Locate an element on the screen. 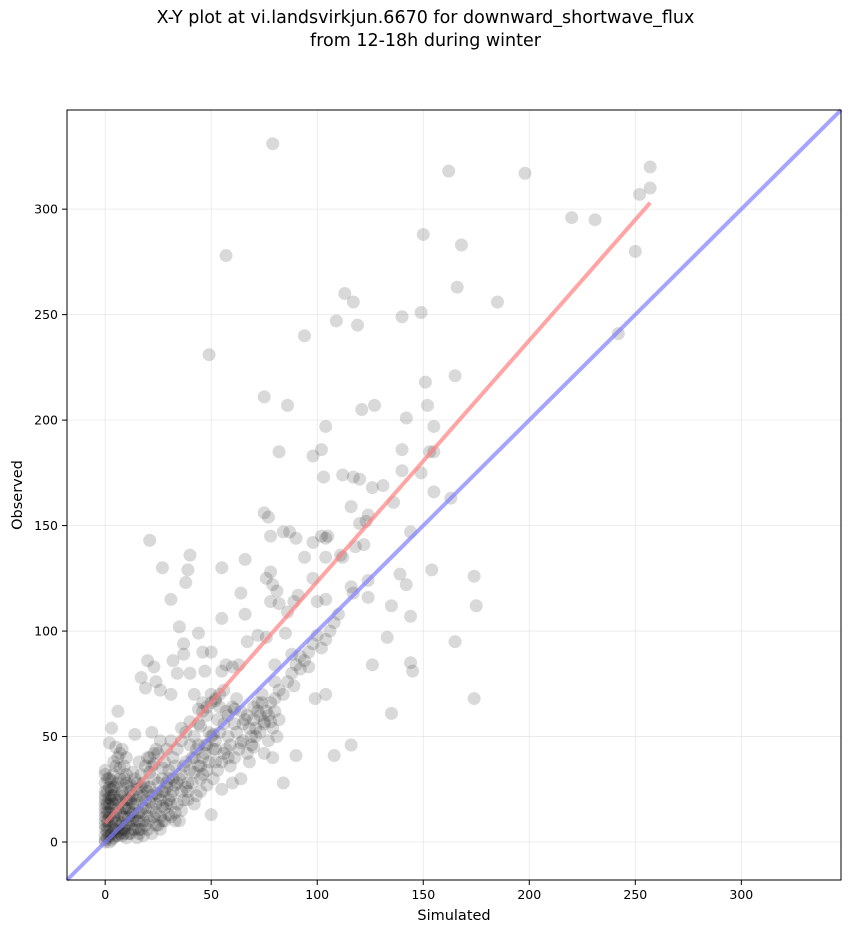 The height and width of the screenshot is (934, 851). y-tick-label: 0 is located at coordinates (54, 842).